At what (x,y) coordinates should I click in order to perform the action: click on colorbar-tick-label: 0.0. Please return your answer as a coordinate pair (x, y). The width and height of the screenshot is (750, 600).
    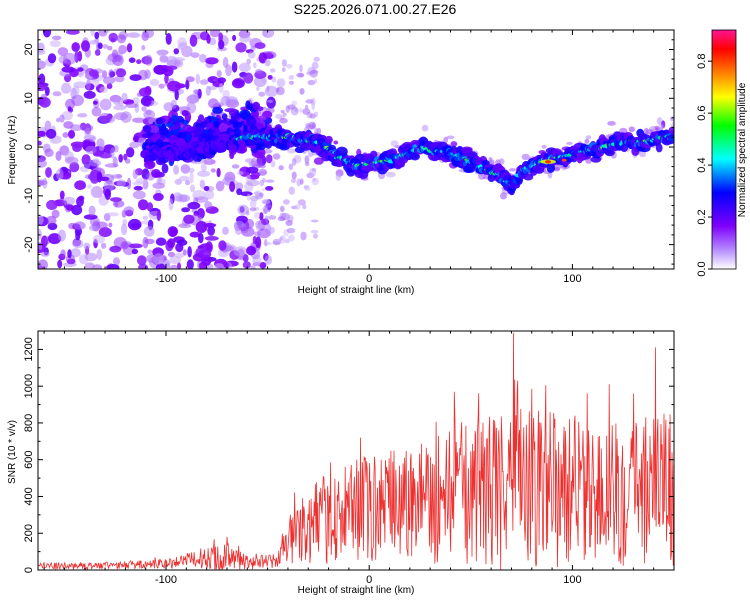
    Looking at the image, I should click on (702, 268).